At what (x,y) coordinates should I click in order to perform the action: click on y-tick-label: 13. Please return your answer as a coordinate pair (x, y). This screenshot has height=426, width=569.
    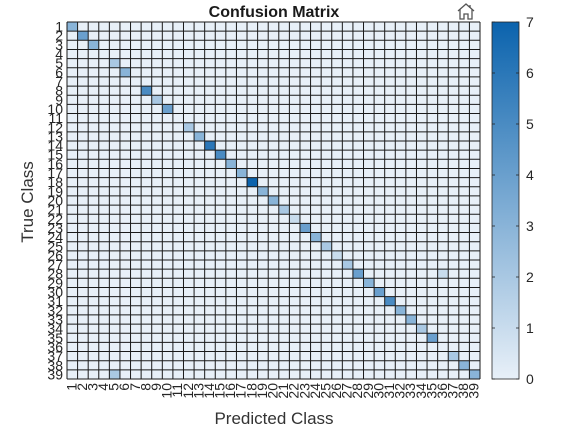
    Looking at the image, I should click on (55, 136).